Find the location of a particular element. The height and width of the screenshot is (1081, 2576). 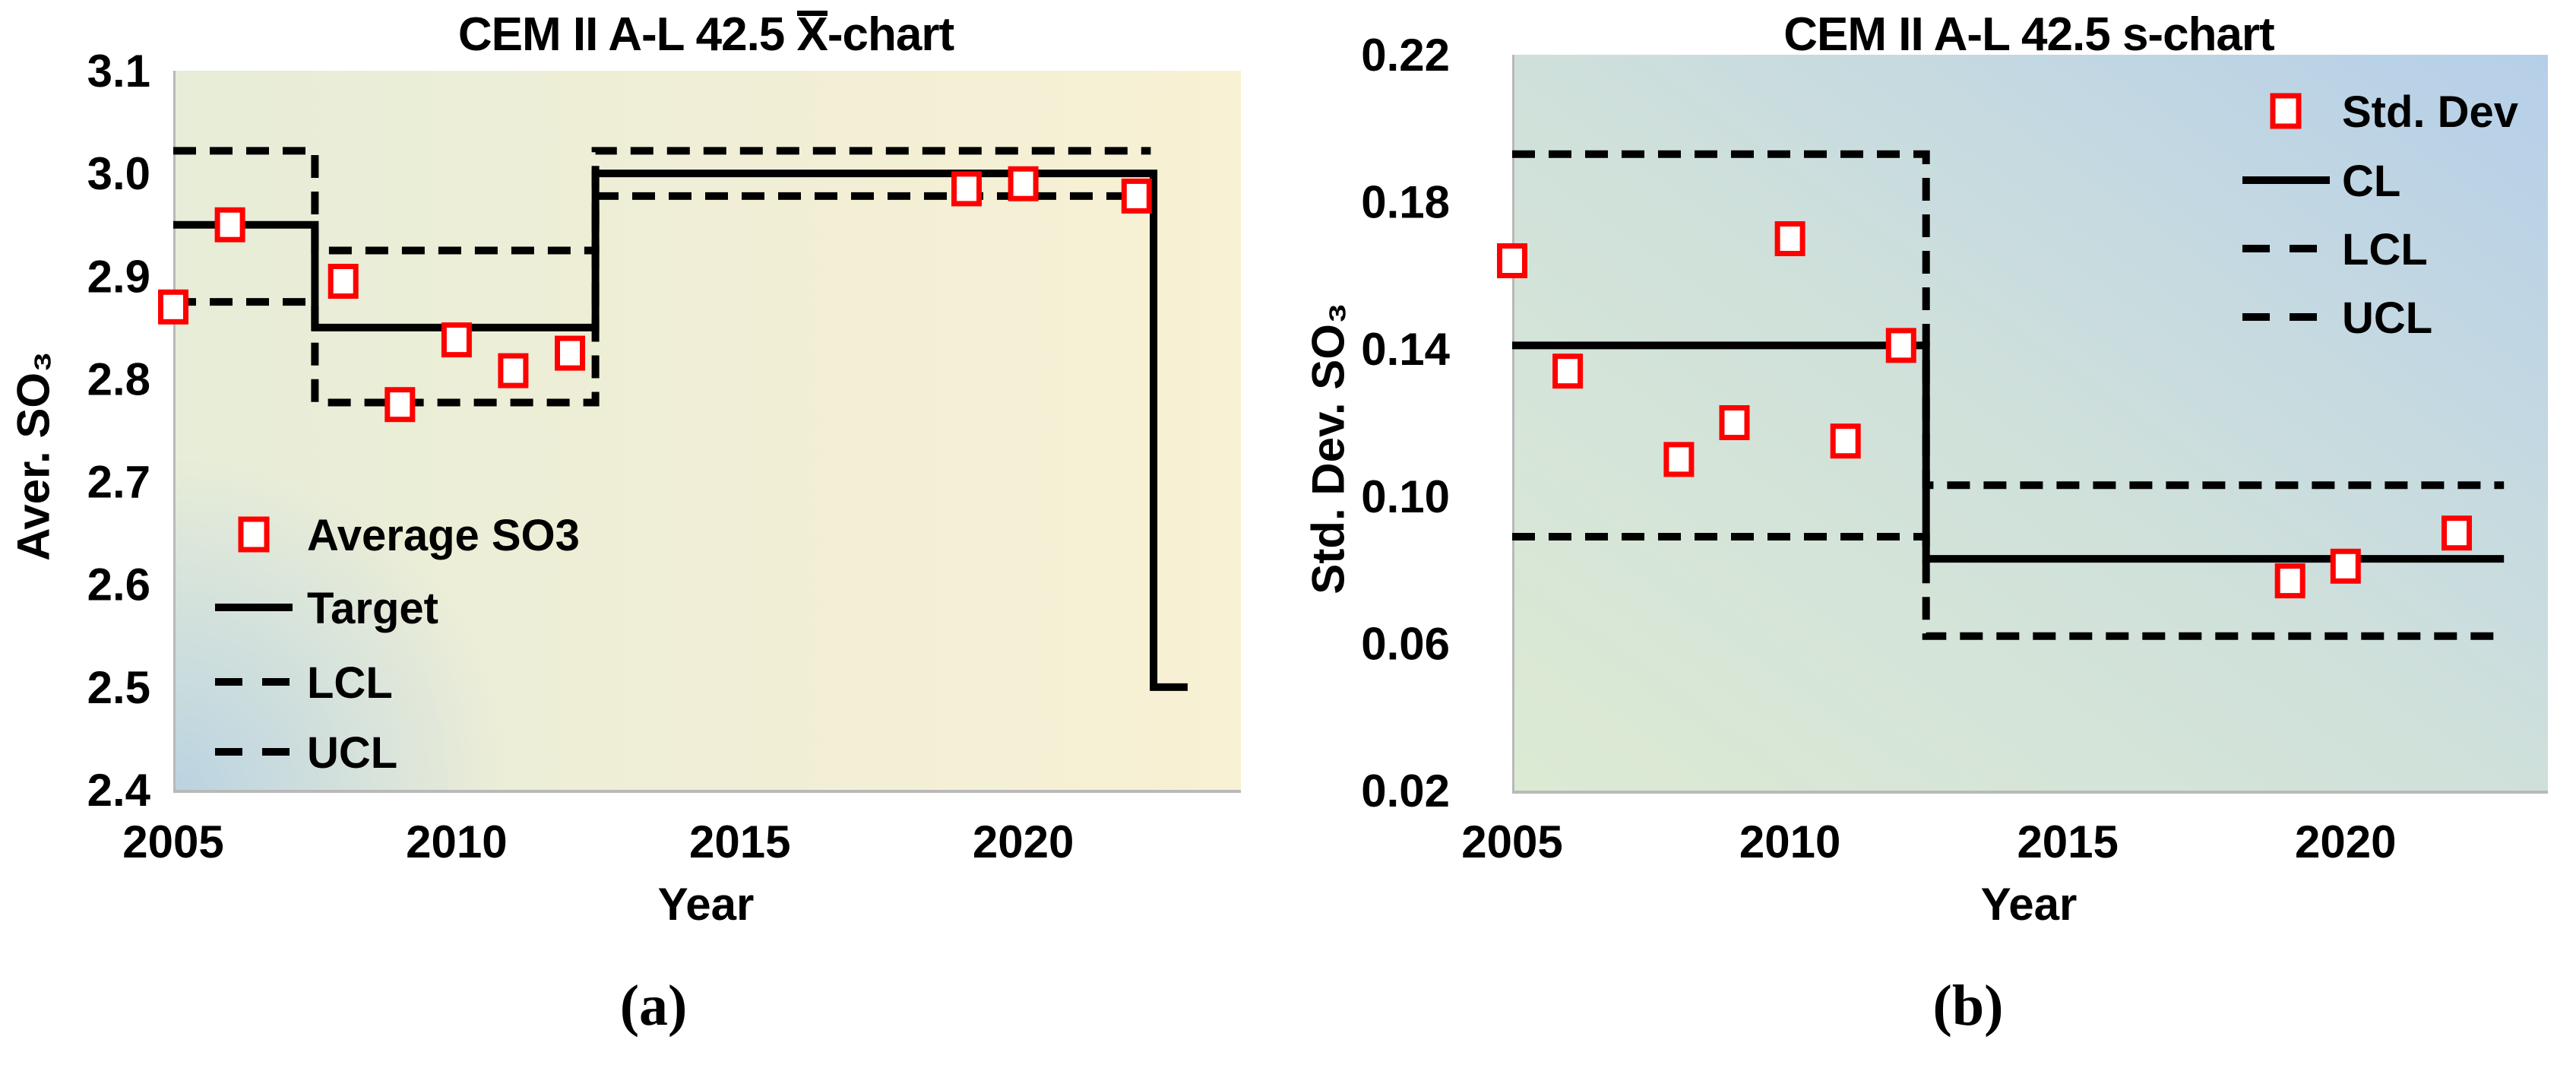

legend-label: Std. Dev is located at coordinates (2430, 112).